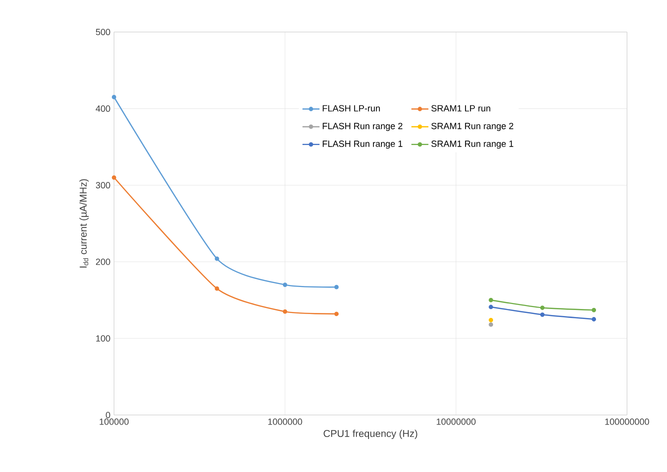 The height and width of the screenshot is (472, 667). Describe the element at coordinates (103, 32) in the screenshot. I see `y-tick-label: 500` at that location.